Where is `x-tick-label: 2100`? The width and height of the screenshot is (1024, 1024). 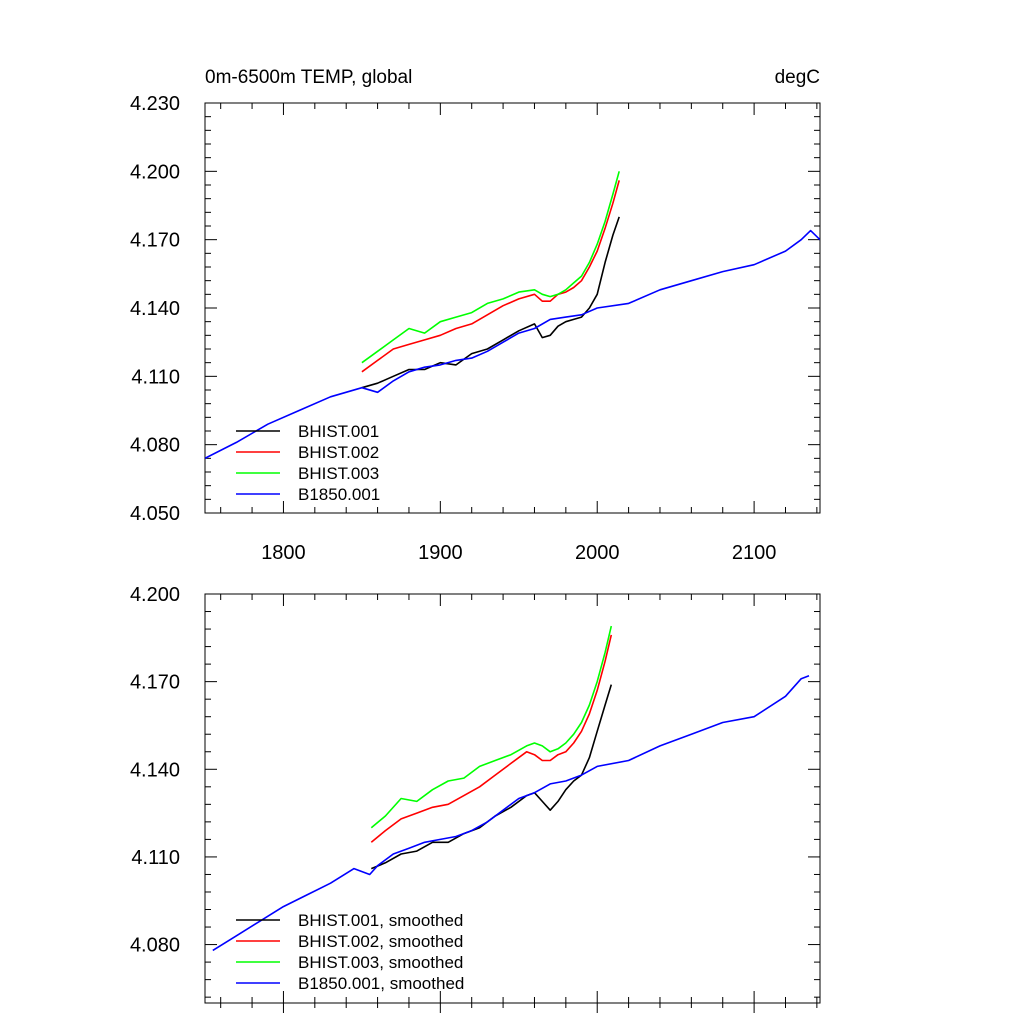 x-tick-label: 2100 is located at coordinates (754, 553).